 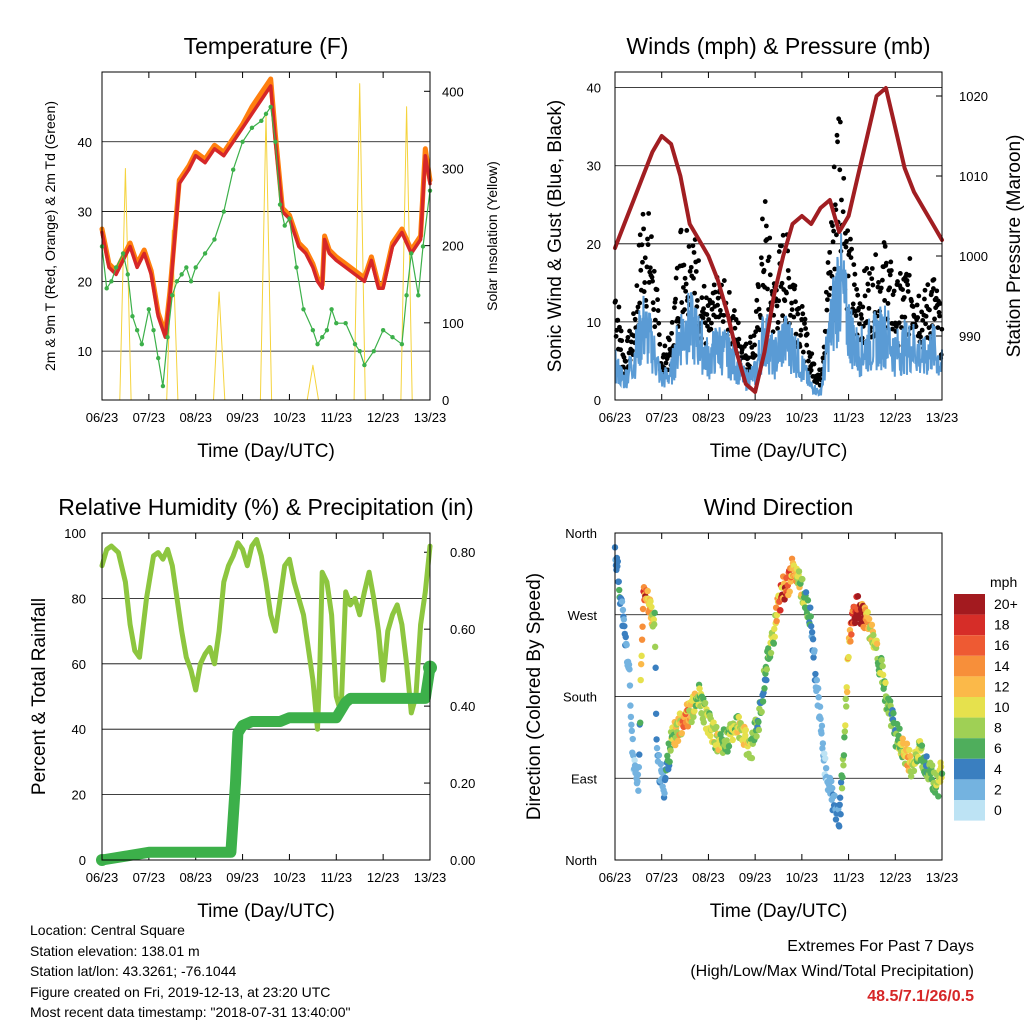 I want to click on y2-axis-label: Station Pressure (Maroon), so click(x=1014, y=246).